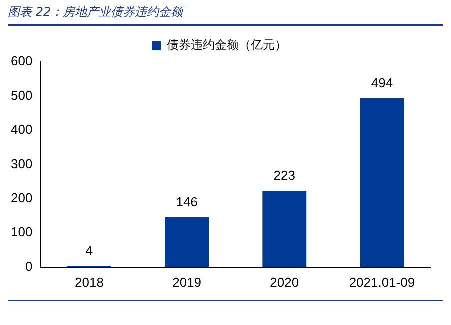 This screenshot has height=325, width=451. I want to click on y-tick-label: 300, so click(21, 164).